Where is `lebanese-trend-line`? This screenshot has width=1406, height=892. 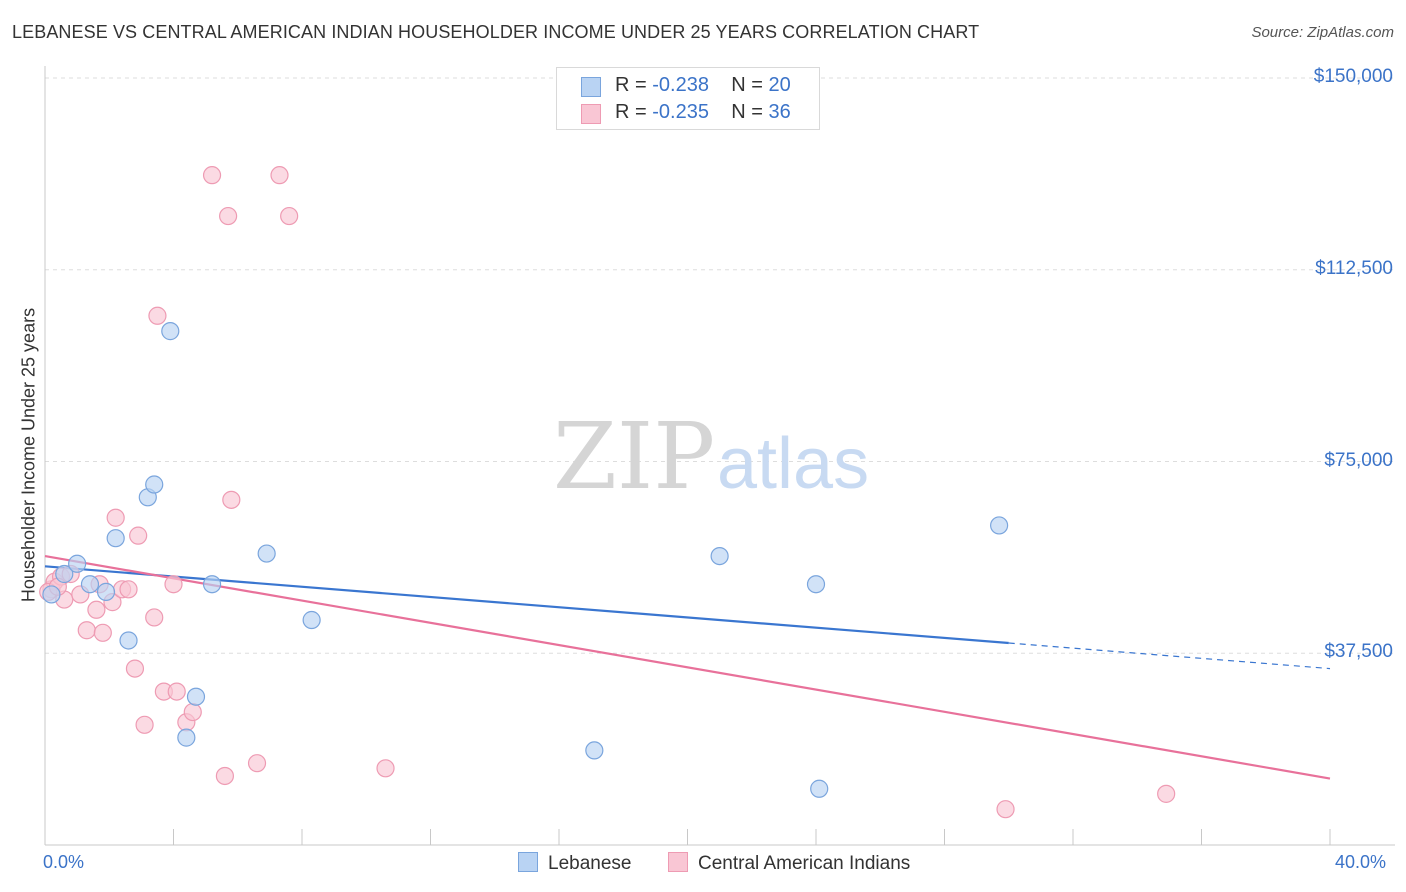
lebanese-trend-line is located at coordinates (526, 605).